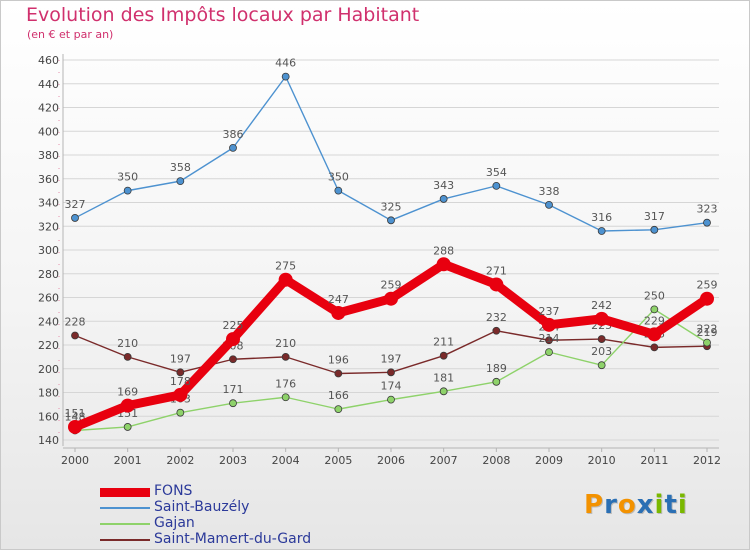 This screenshot has width=750, height=550. Describe the element at coordinates (48, 203) in the screenshot. I see `y-tick-label: 340` at that location.